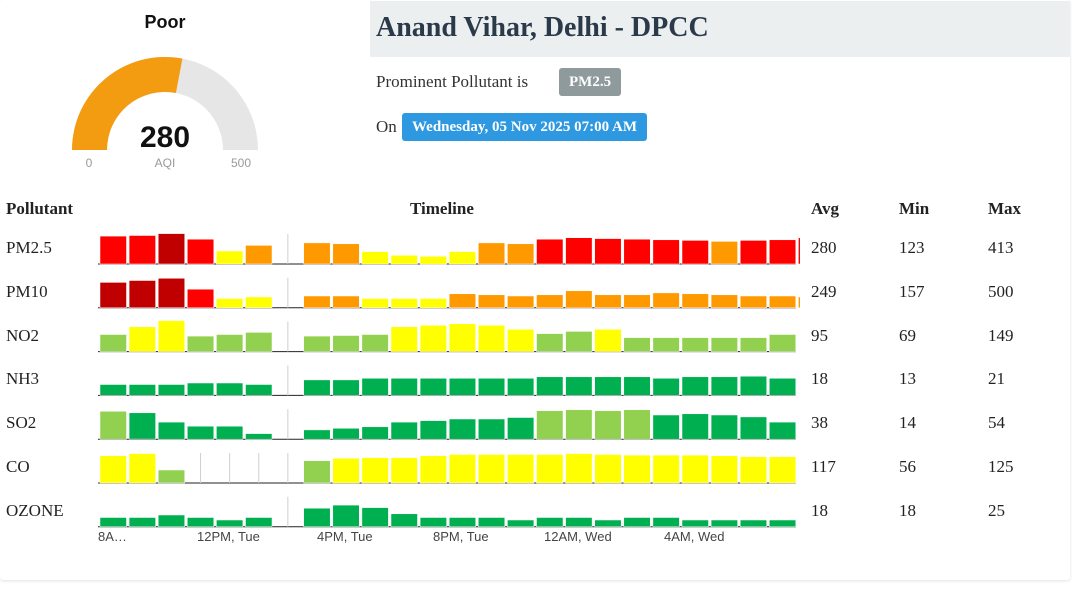 The width and height of the screenshot is (1085, 610). Describe the element at coordinates (525, 127) in the screenshot. I see `date-badge: Wednesday, 05 Nov 2025 07:00 AM` at that location.